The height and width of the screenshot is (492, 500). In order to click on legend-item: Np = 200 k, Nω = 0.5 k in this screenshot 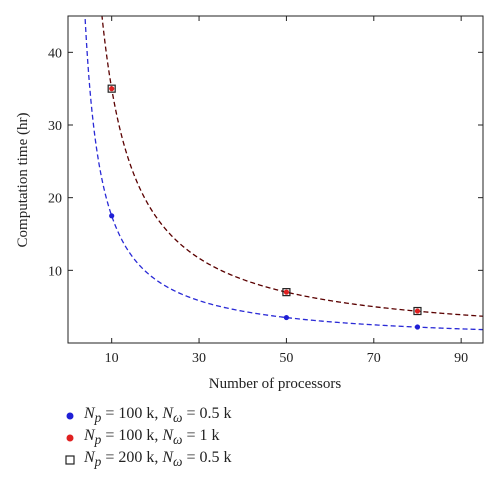, I will do `click(148, 460)`.